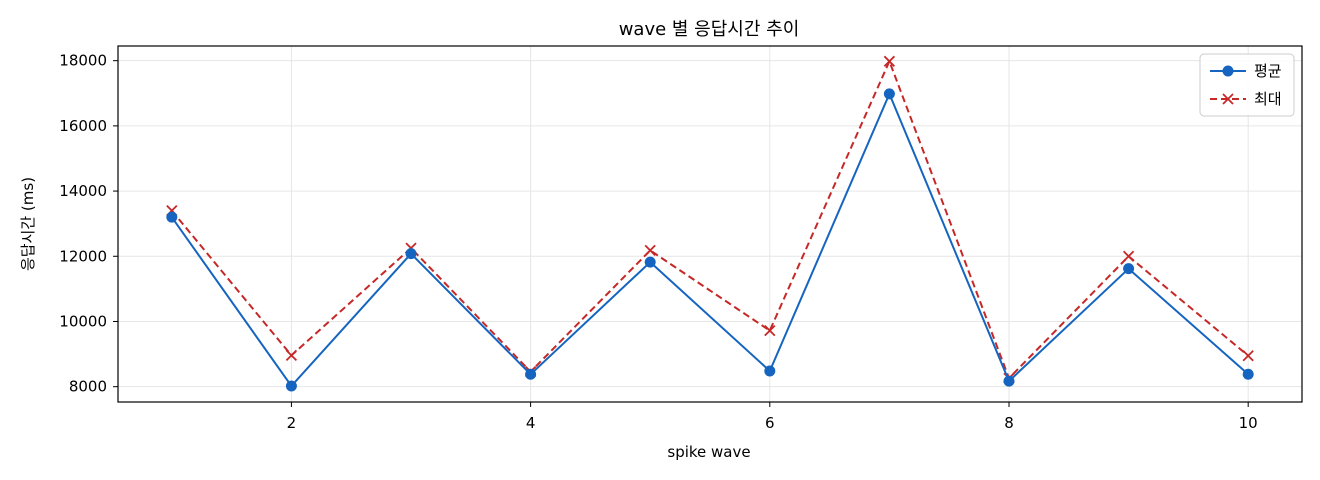 Image resolution: width=1320 pixels, height=480 pixels. What do you see at coordinates (1268, 99) in the screenshot?
I see `legend-label-max: 최대` at bounding box center [1268, 99].